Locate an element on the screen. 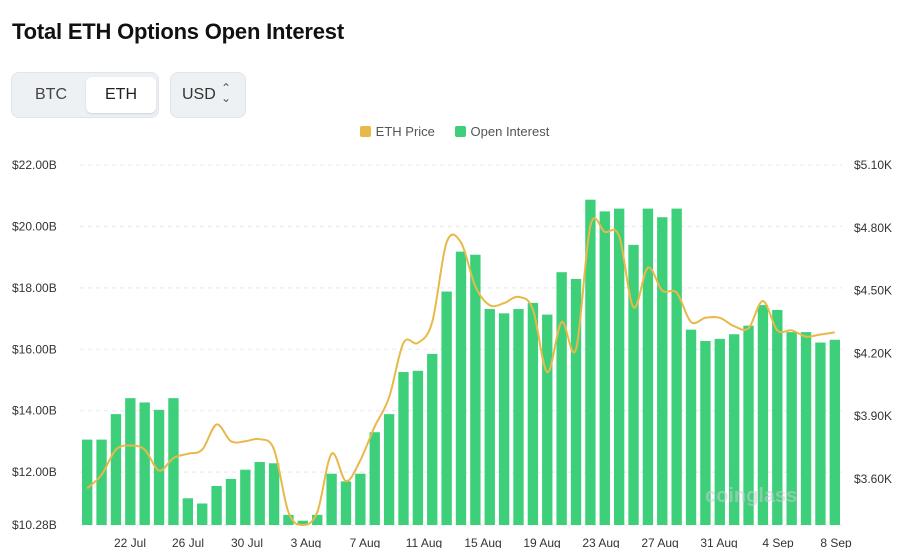  legend-swatch-oi is located at coordinates (460, 131).